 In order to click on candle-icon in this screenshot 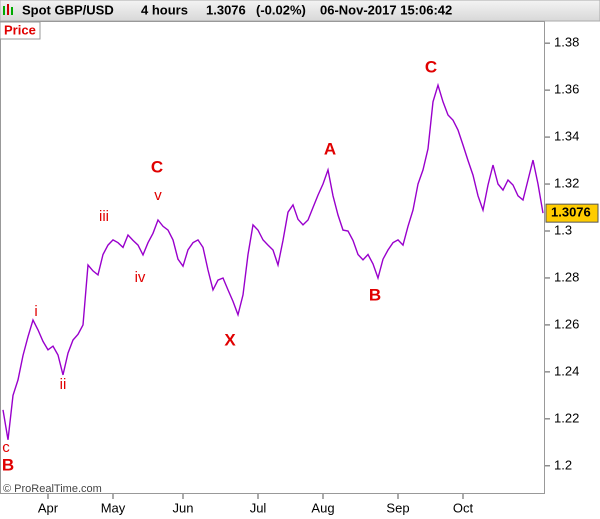, I will do `click(8, 9)`.